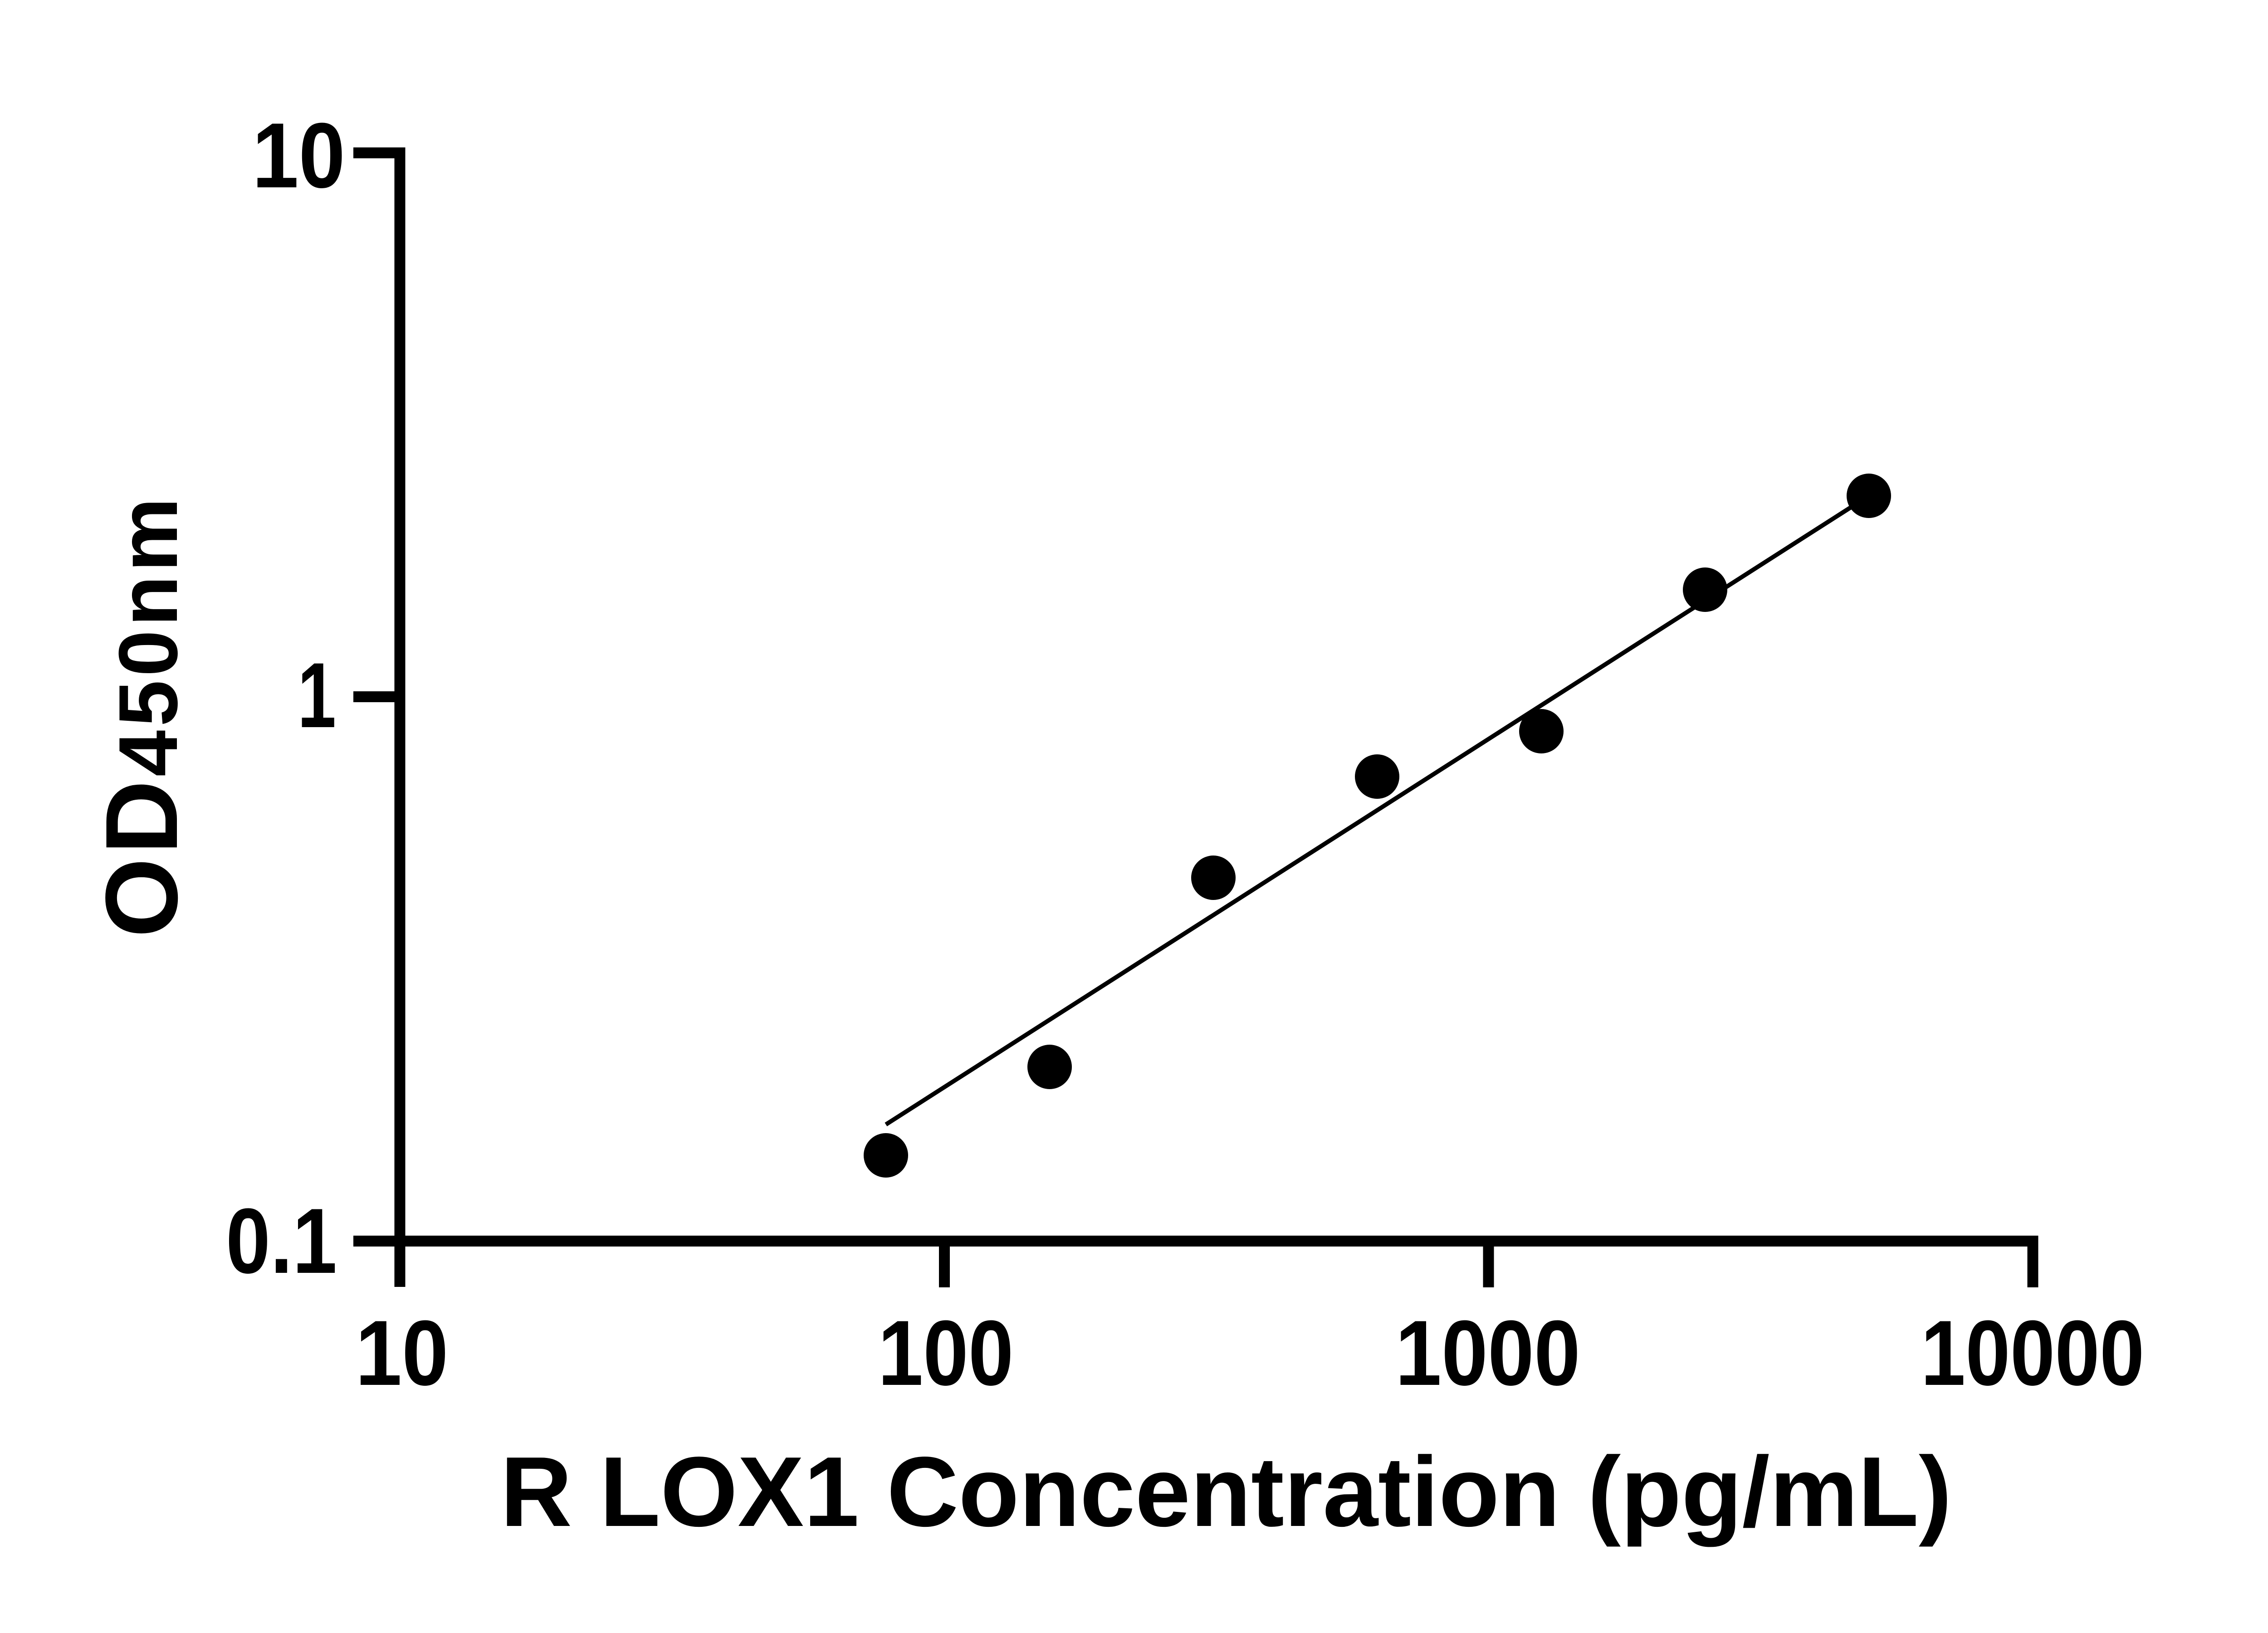 The width and height of the screenshot is (2268, 1633). What do you see at coordinates (1226, 1492) in the screenshot?
I see `svg-text: R LOX1 Concentration (pg/mL)` at bounding box center [1226, 1492].